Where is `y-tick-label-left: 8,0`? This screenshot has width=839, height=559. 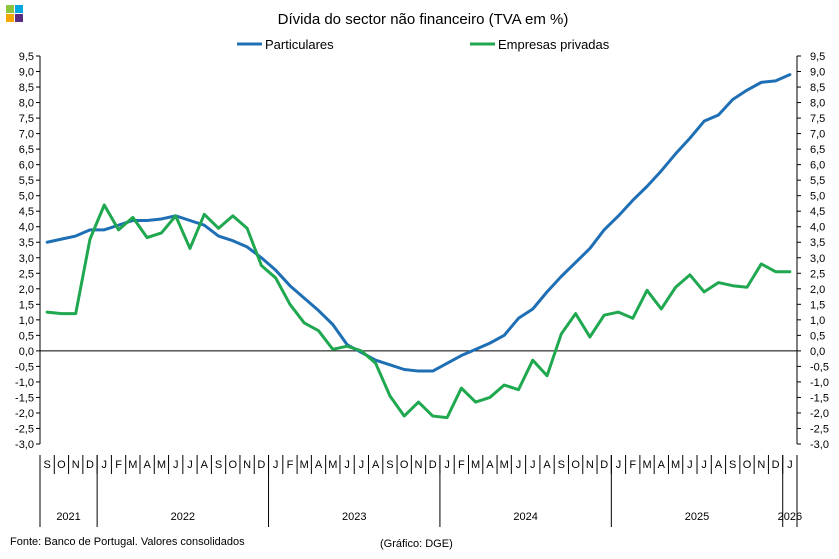
y-tick-label-left: 8,0 is located at coordinates (26, 104).